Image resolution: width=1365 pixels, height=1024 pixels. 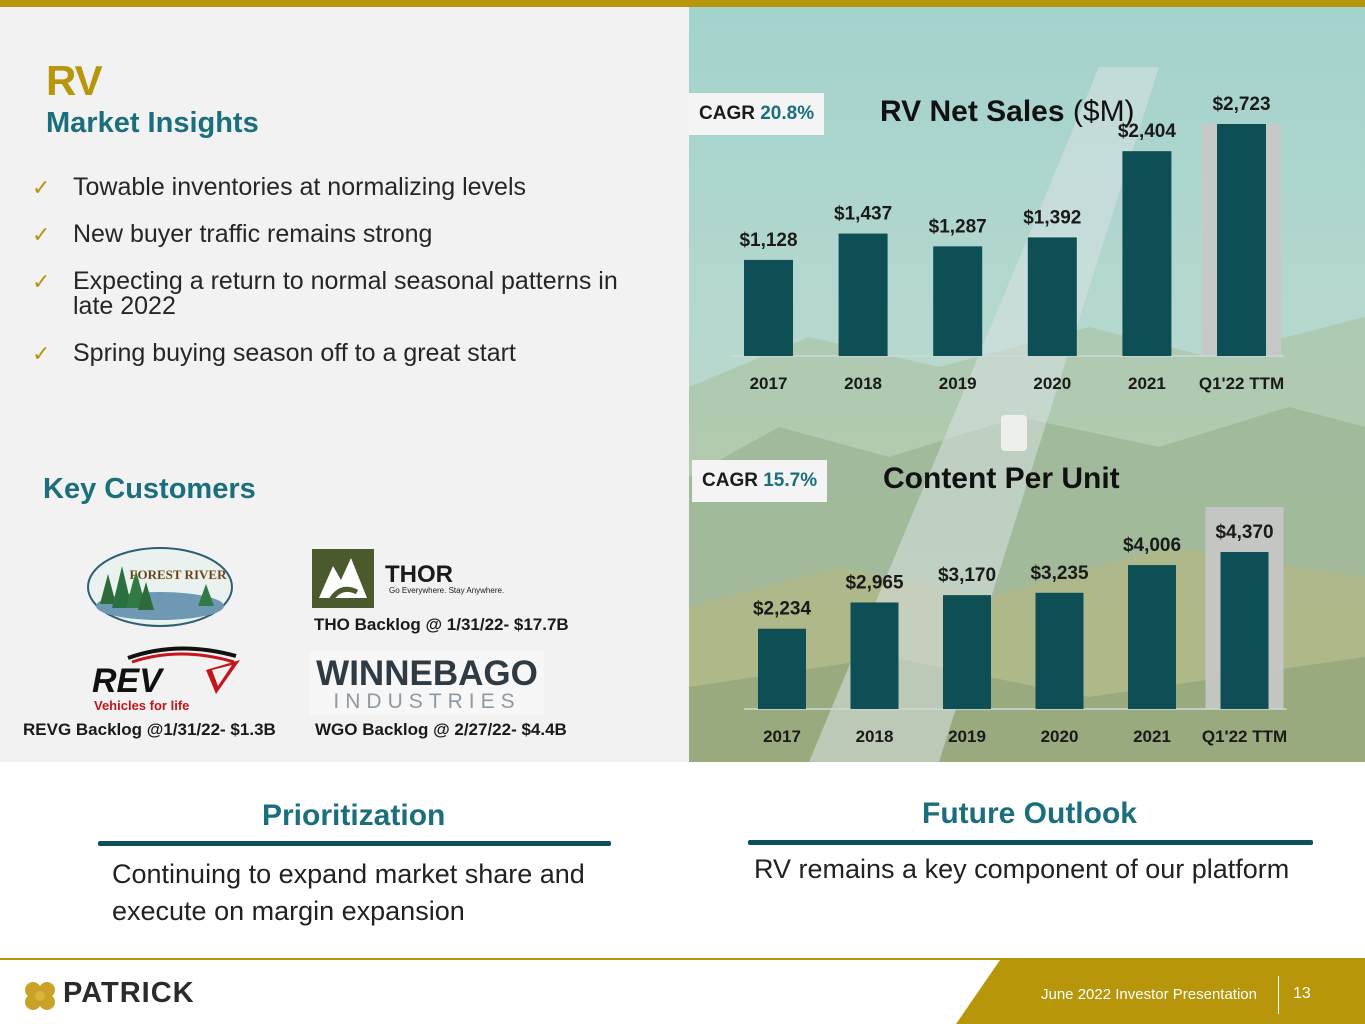 What do you see at coordinates (958, 226) in the screenshot?
I see `data-label: $1,287` at bounding box center [958, 226].